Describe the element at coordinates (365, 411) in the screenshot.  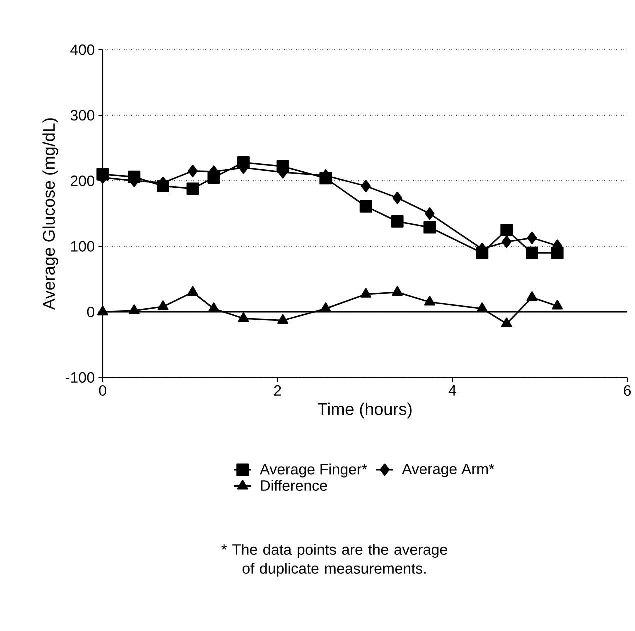
I see `x-axis-title: Time (hours)` at that location.